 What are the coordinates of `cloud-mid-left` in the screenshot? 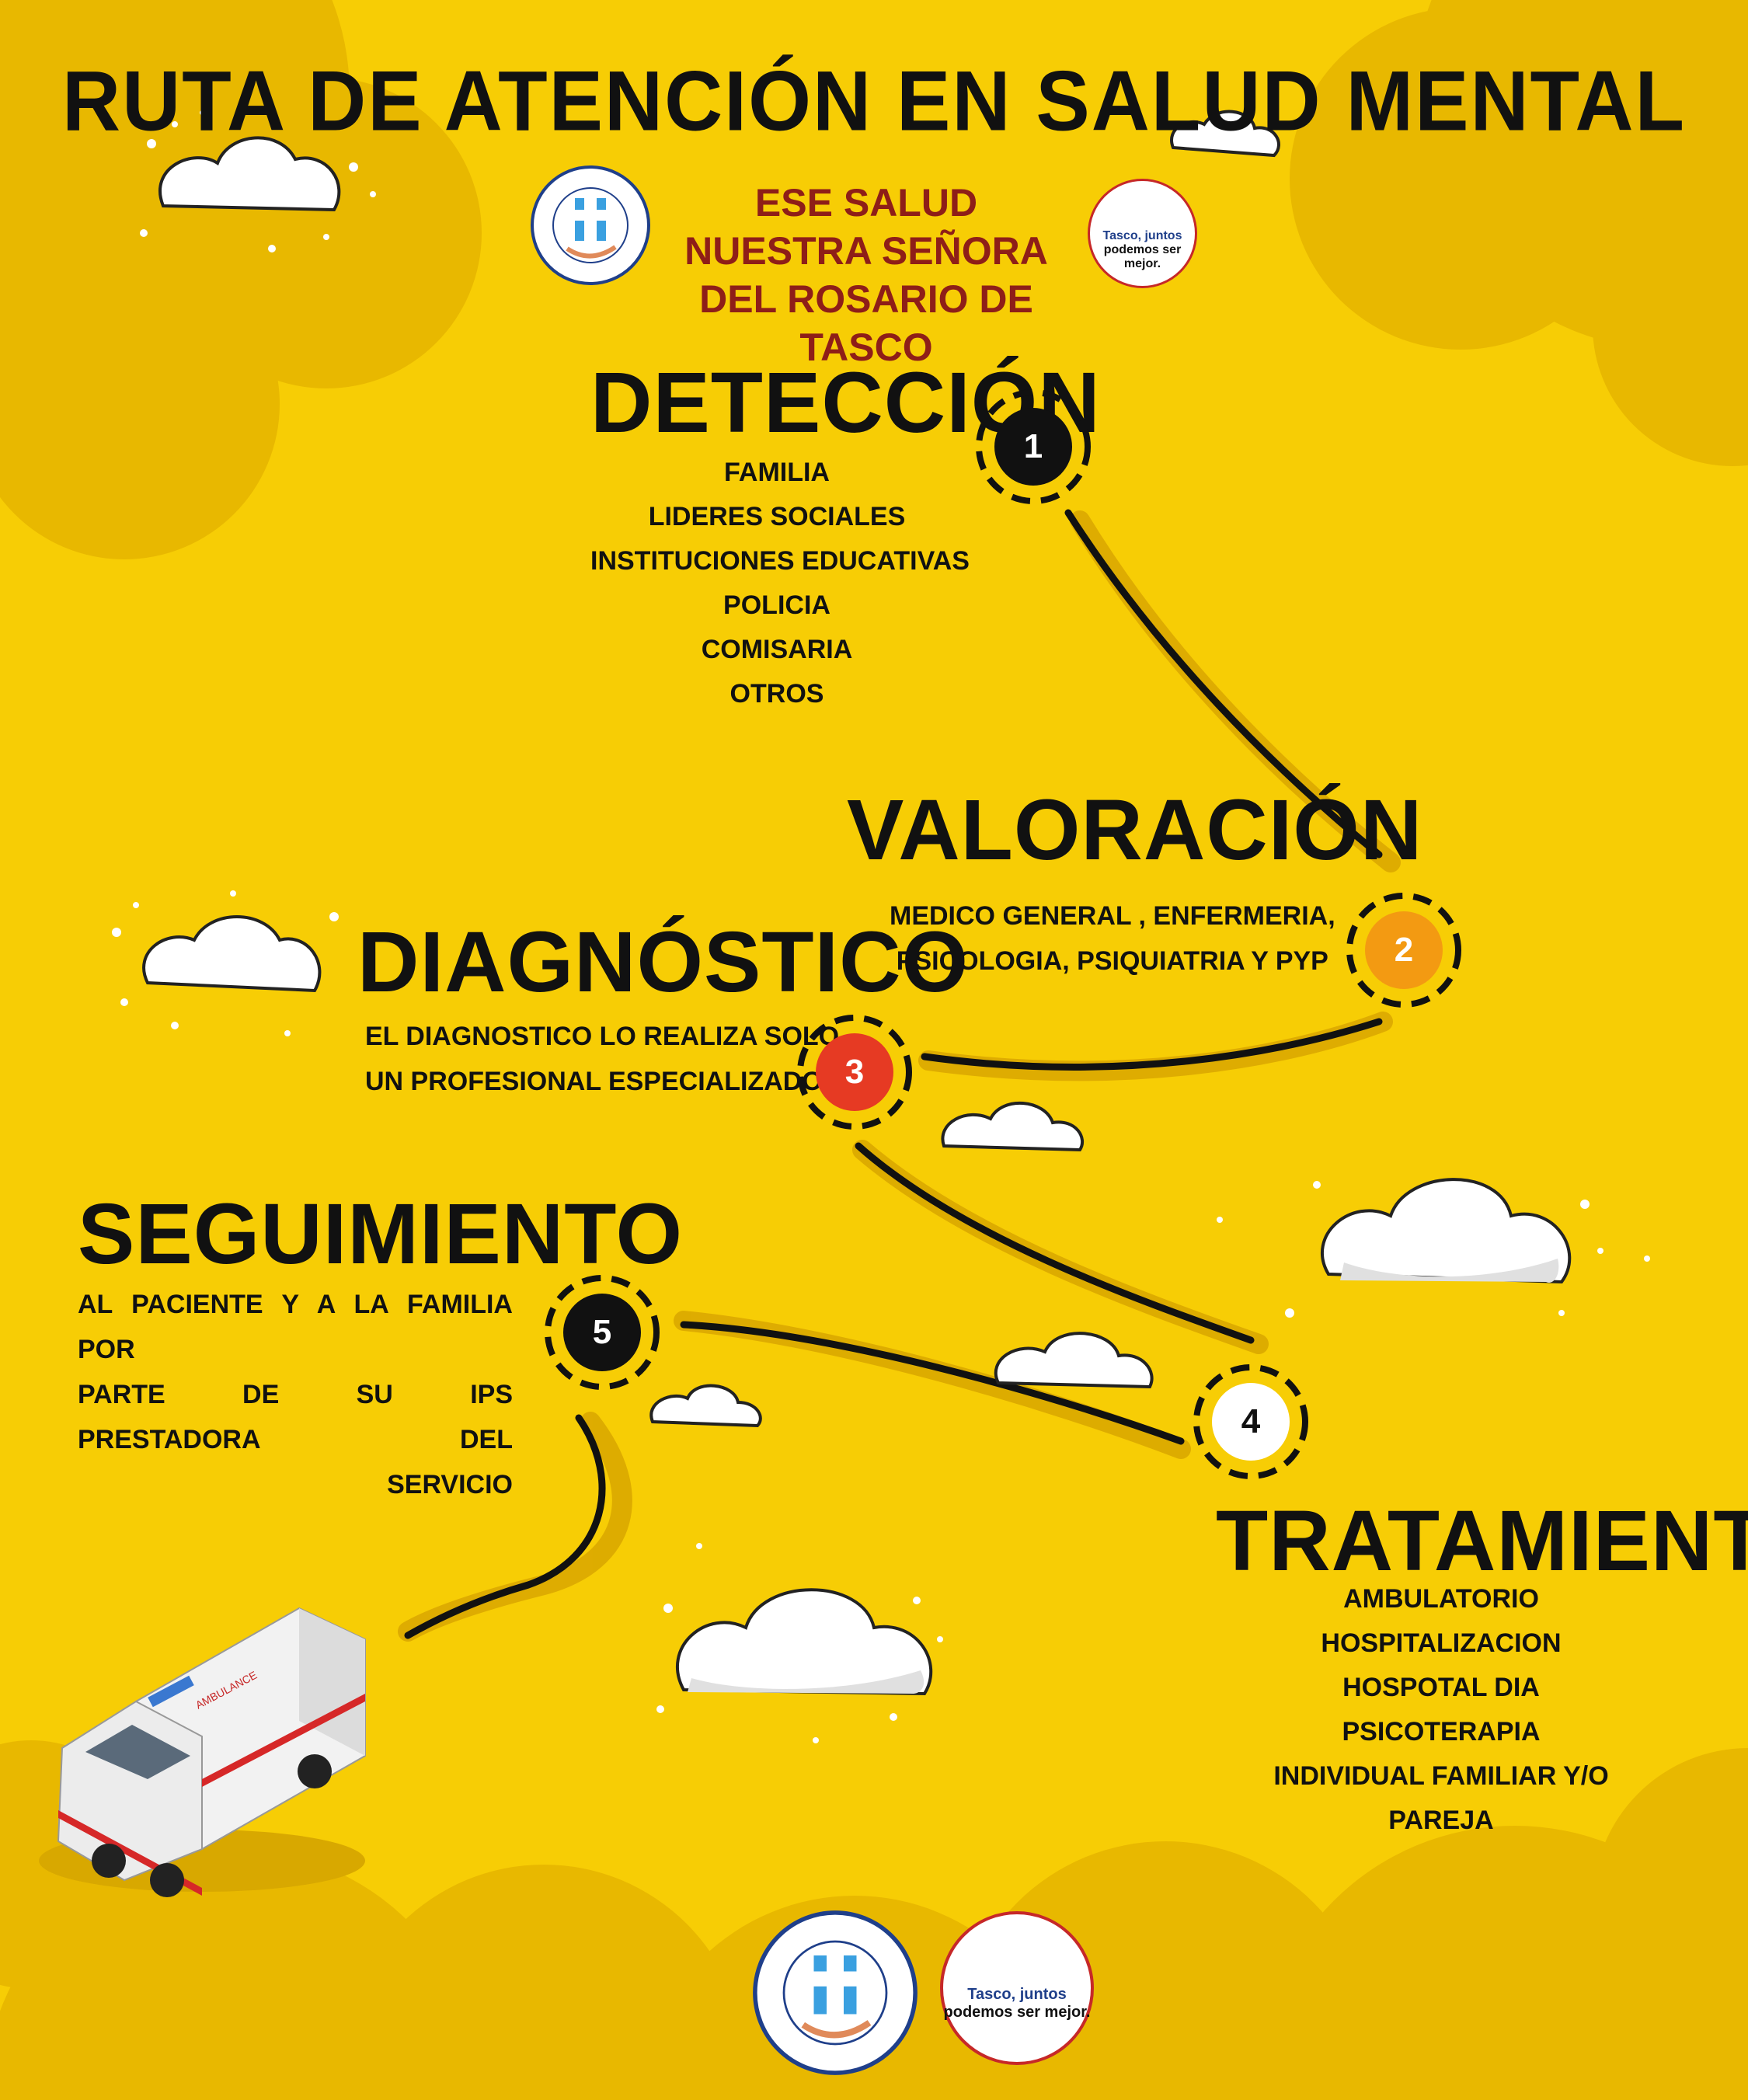 It's located at (232, 954).